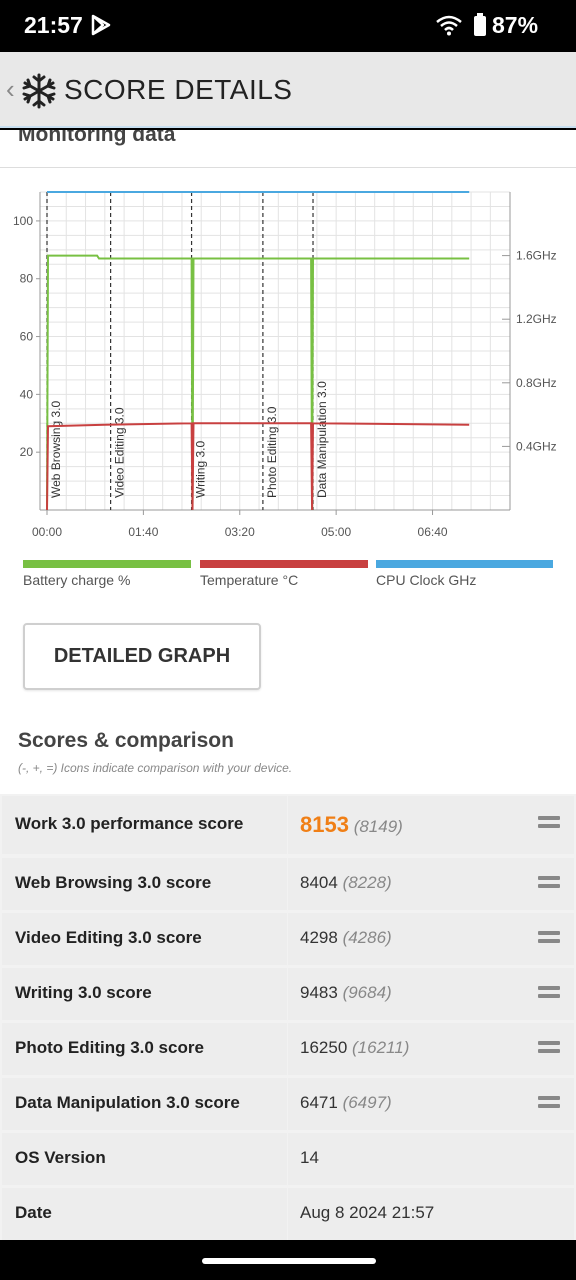 This screenshot has height=1280, width=576. I want to click on score-value: 6471, so click(319, 1102).